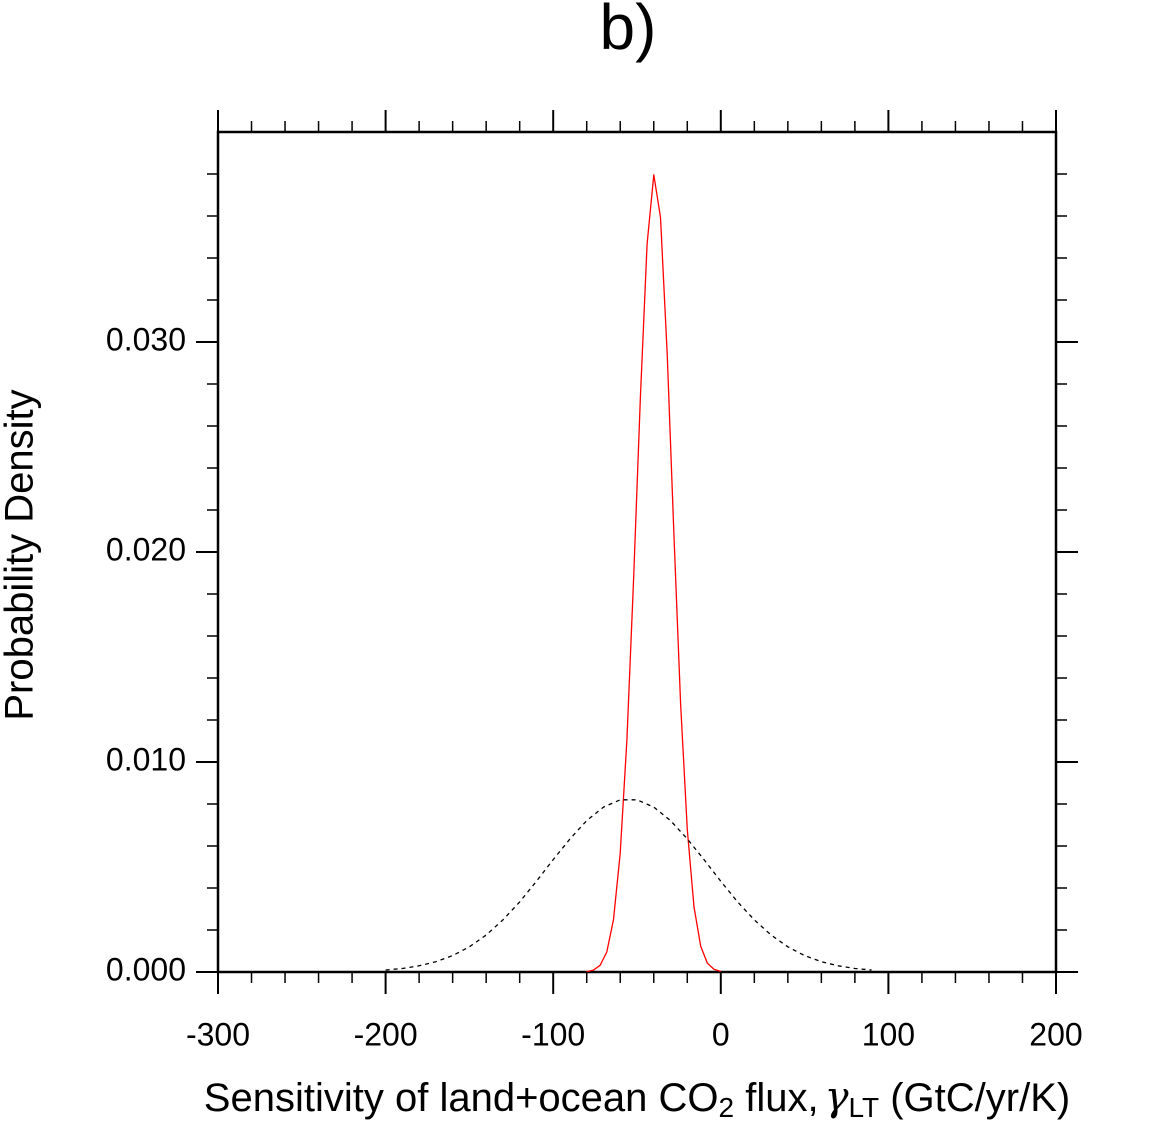 The height and width of the screenshot is (1126, 1152). I want to click on x-tick-label: -200, so click(386, 1034).